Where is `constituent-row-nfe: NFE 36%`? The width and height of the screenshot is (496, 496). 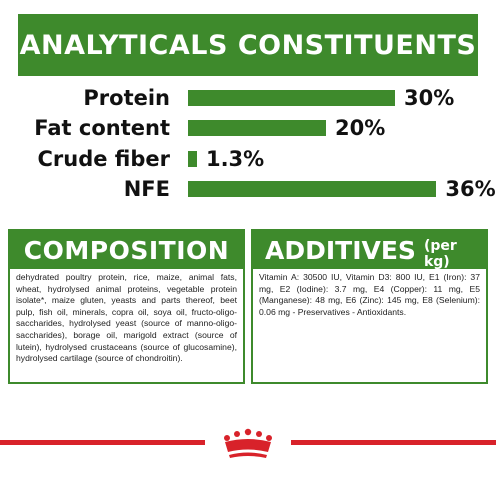 constituent-row-nfe: NFE 36% is located at coordinates (248, 189).